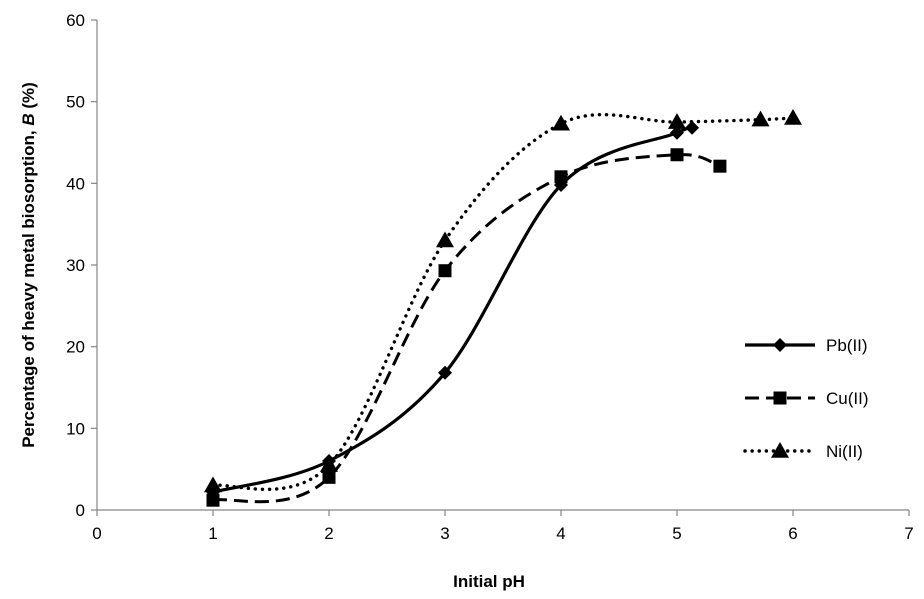 This screenshot has height=599, width=924. Describe the element at coordinates (844, 451) in the screenshot. I see `legend-label-ni-ii: Ni(II)` at that location.